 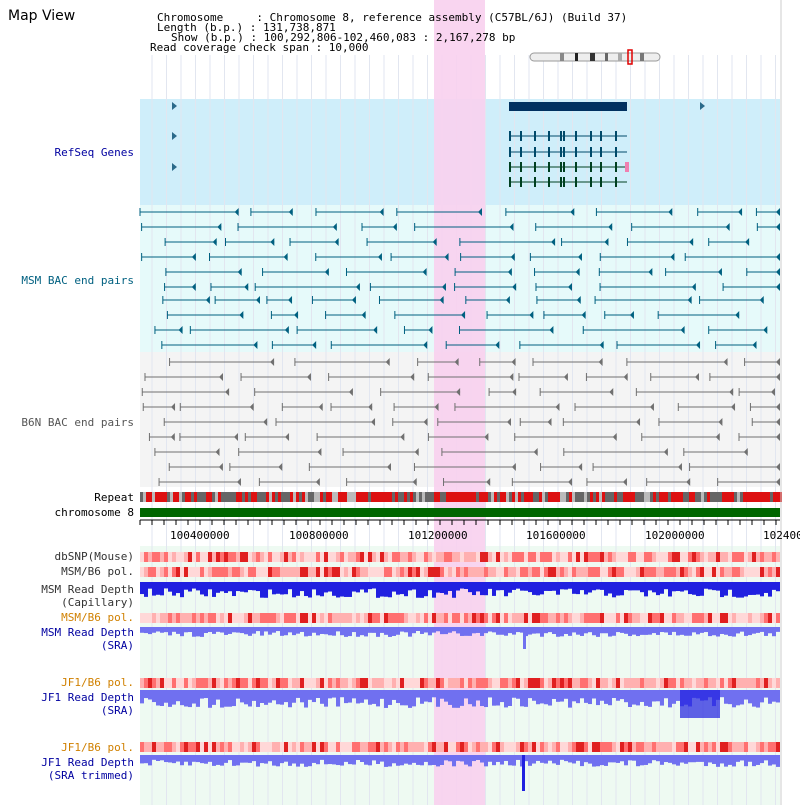 What do you see at coordinates (87, 589) in the screenshot?
I see `track-label-msm-depth-cap: MSM Read Depth` at bounding box center [87, 589].